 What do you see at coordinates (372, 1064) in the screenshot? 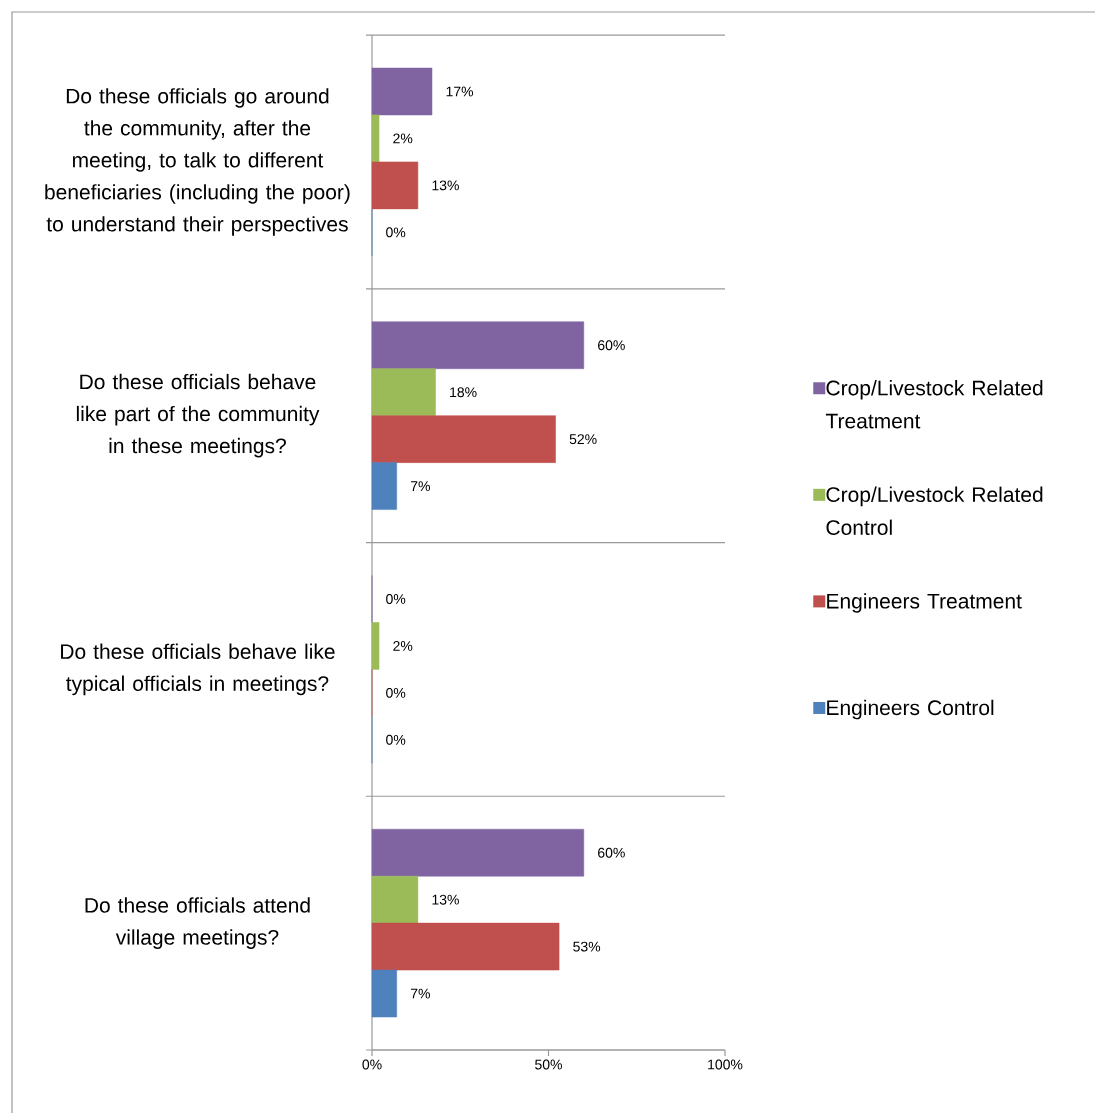
I see `x-tick-label: 0%` at bounding box center [372, 1064].